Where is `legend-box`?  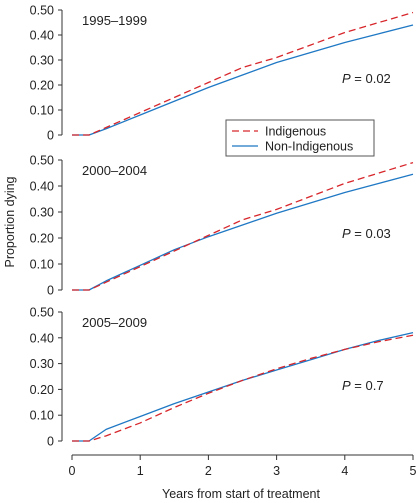
legend-box is located at coordinates (300, 138).